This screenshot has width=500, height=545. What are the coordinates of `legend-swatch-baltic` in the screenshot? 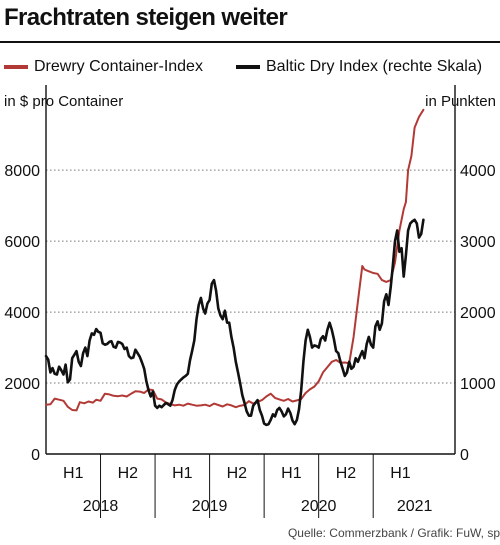 It's located at (248, 67).